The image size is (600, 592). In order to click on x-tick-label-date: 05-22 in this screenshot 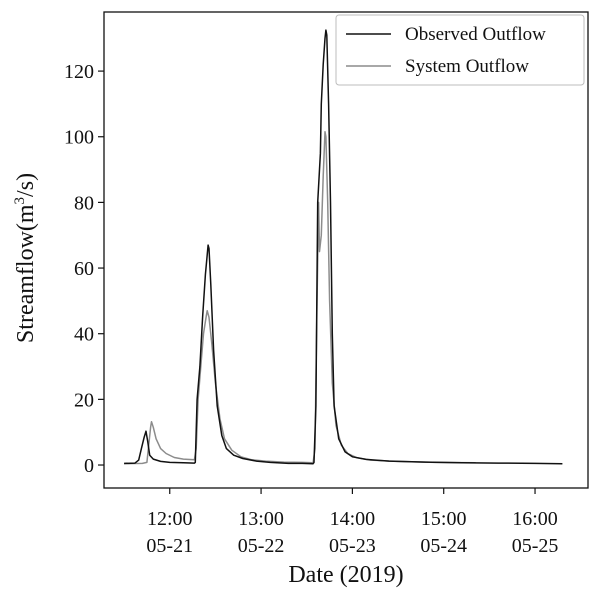, I will do `click(261, 546)`.